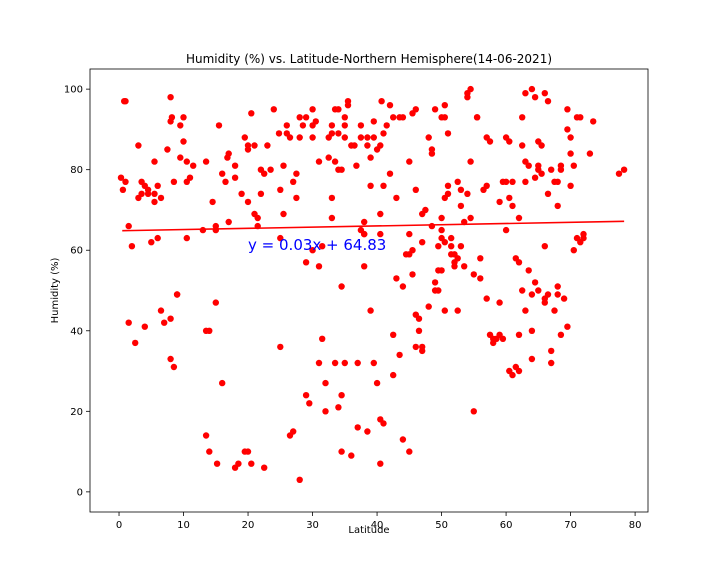 This screenshot has height=576, width=720. I want to click on x-tick-label: 30, so click(312, 525).